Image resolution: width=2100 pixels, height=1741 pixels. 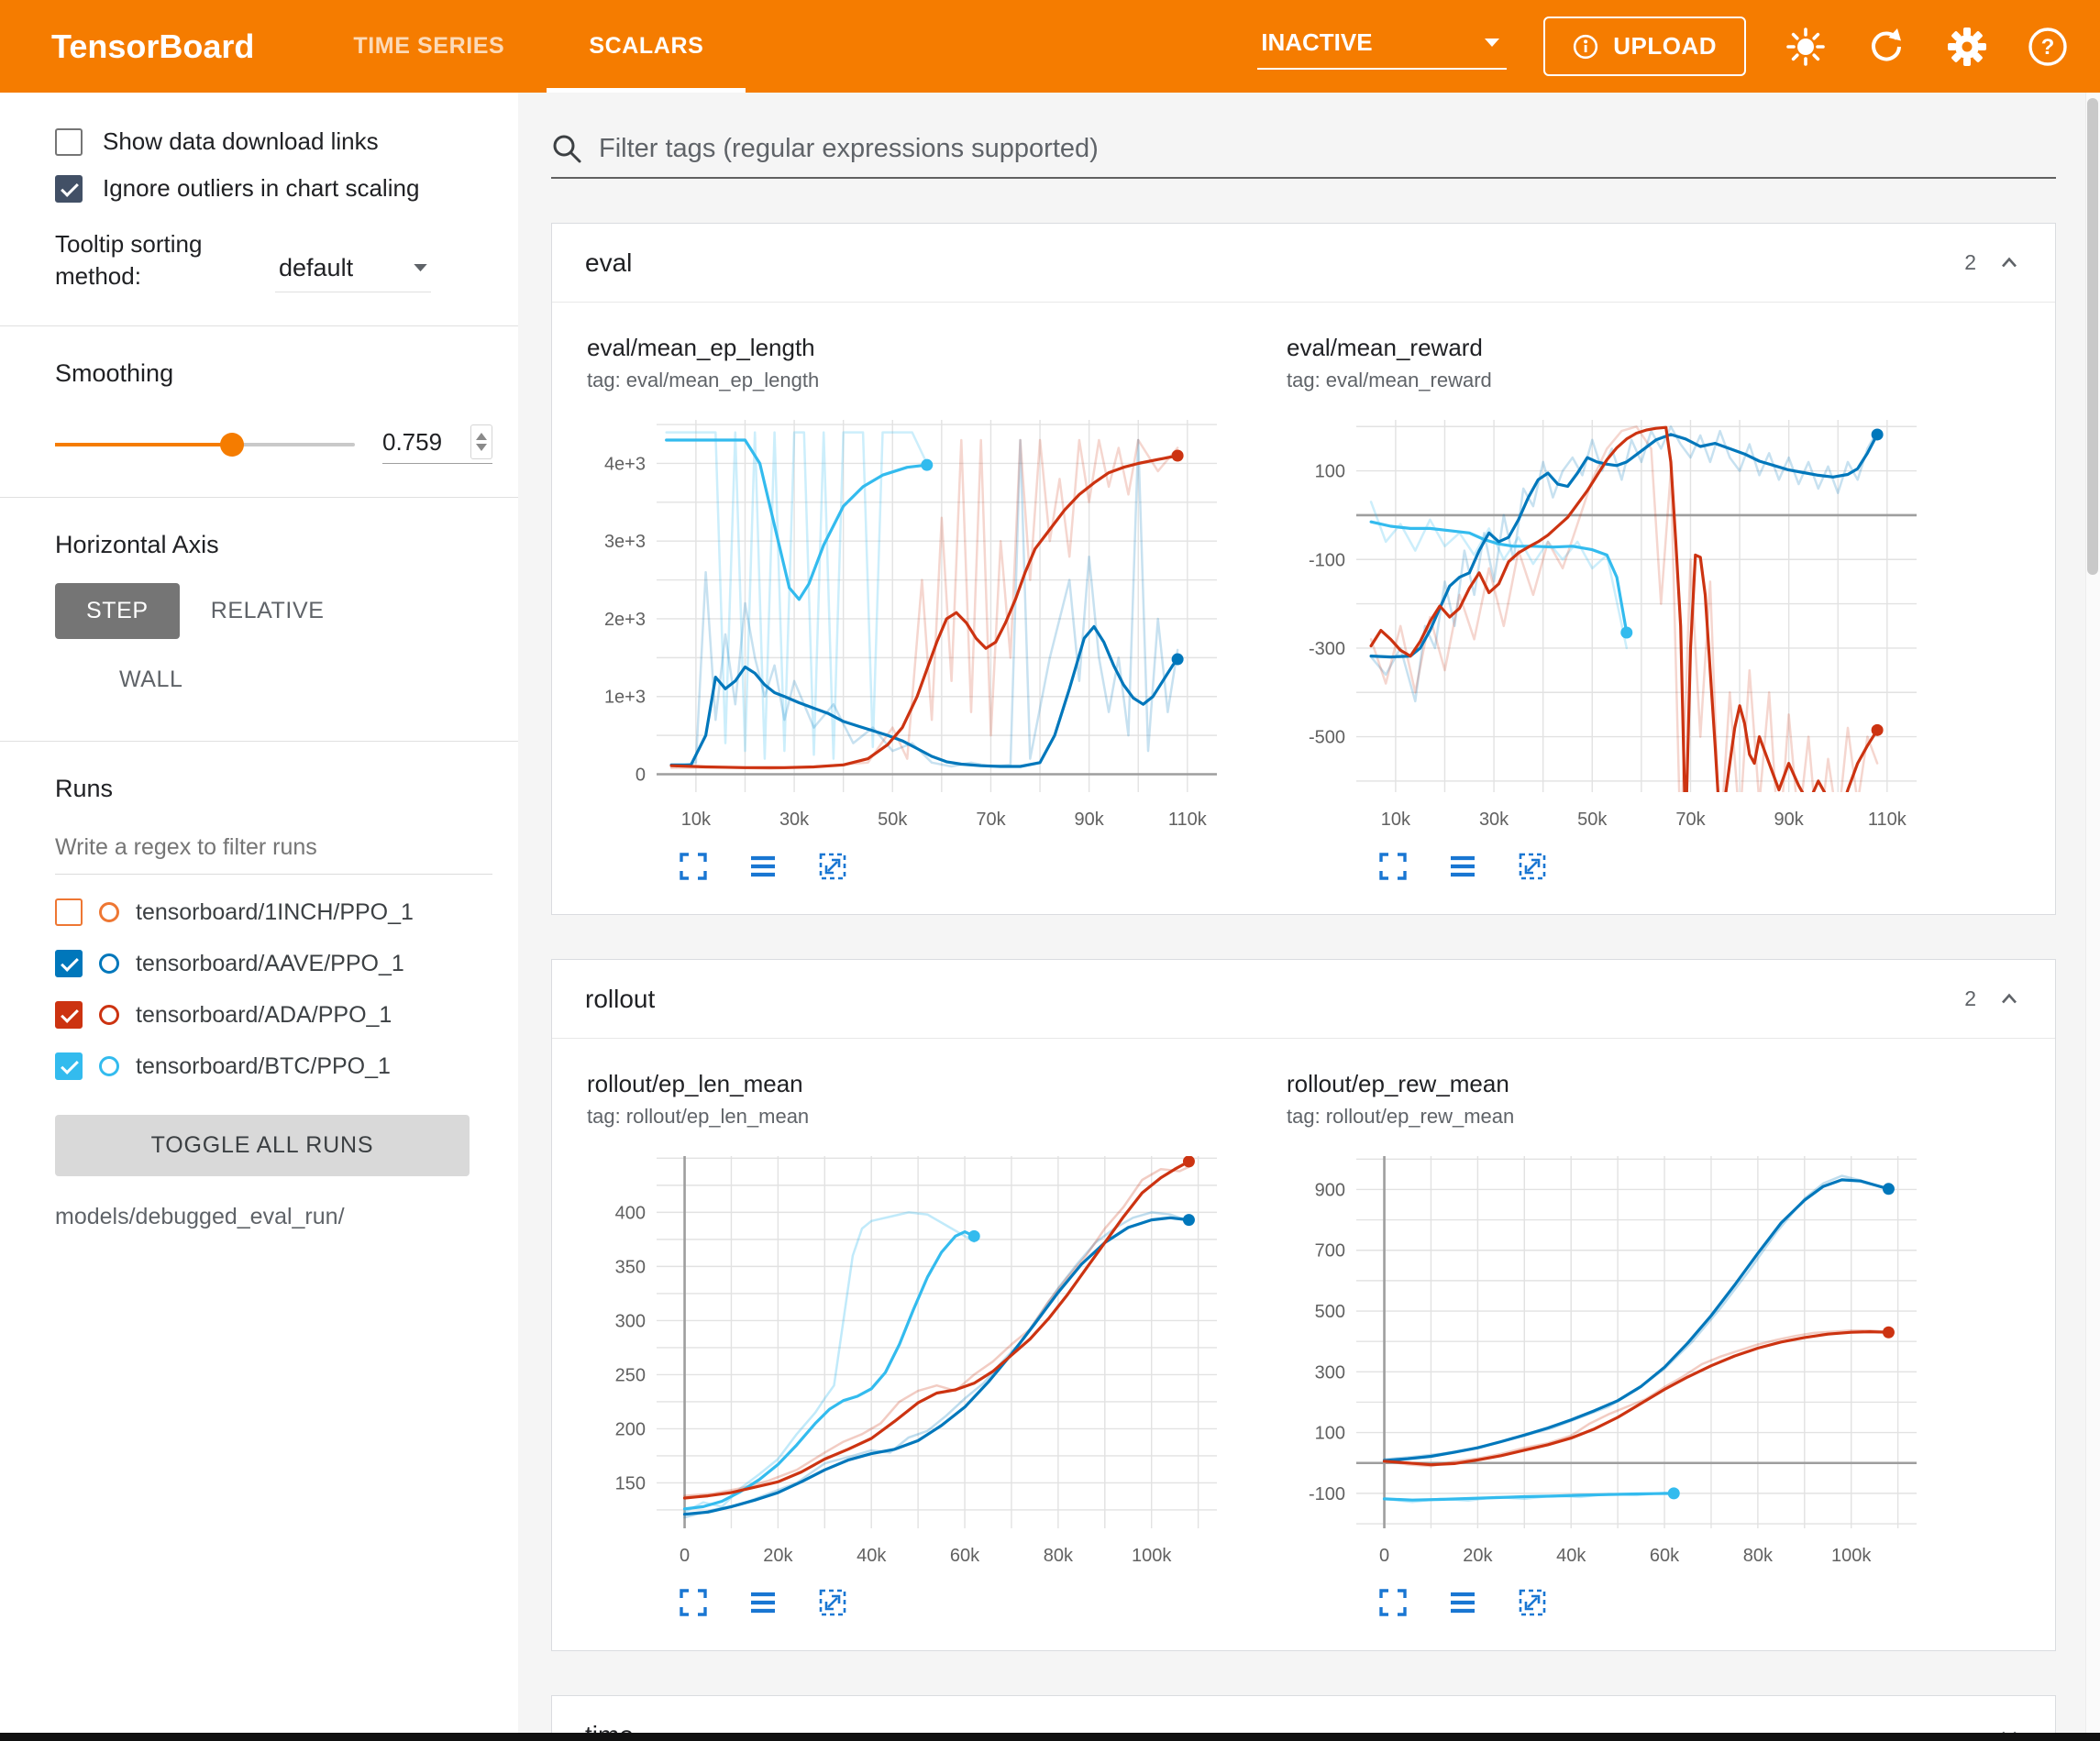 What do you see at coordinates (630, 1375) in the screenshot?
I see `svg-text: 250` at bounding box center [630, 1375].